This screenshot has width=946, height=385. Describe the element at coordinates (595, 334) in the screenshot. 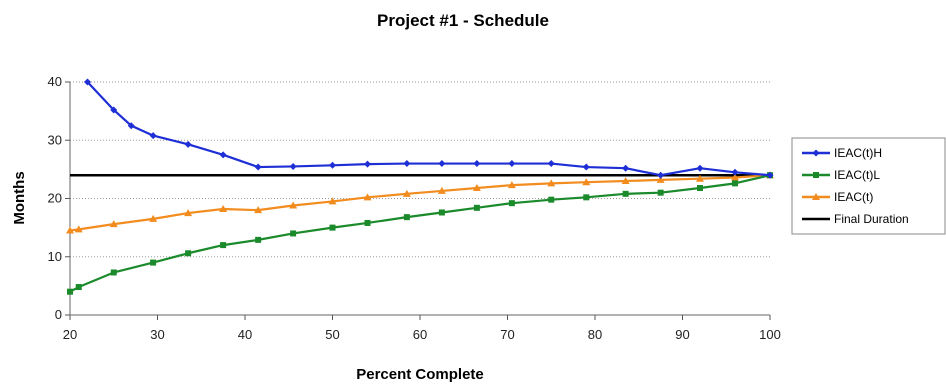

I see `x-tick-label-80: 80` at that location.